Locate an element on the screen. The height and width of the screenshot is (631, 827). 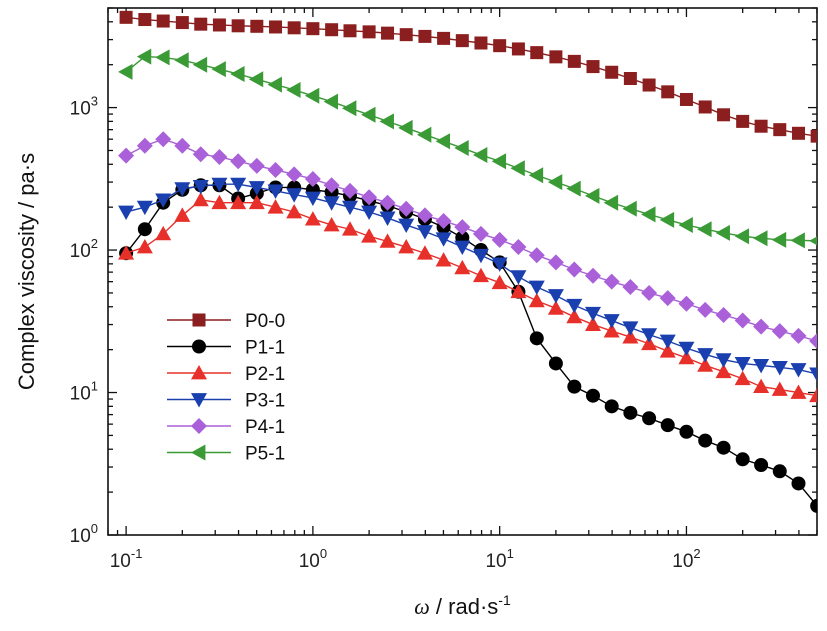
y-tick-label: 10³ is located at coordinates (84, 107).